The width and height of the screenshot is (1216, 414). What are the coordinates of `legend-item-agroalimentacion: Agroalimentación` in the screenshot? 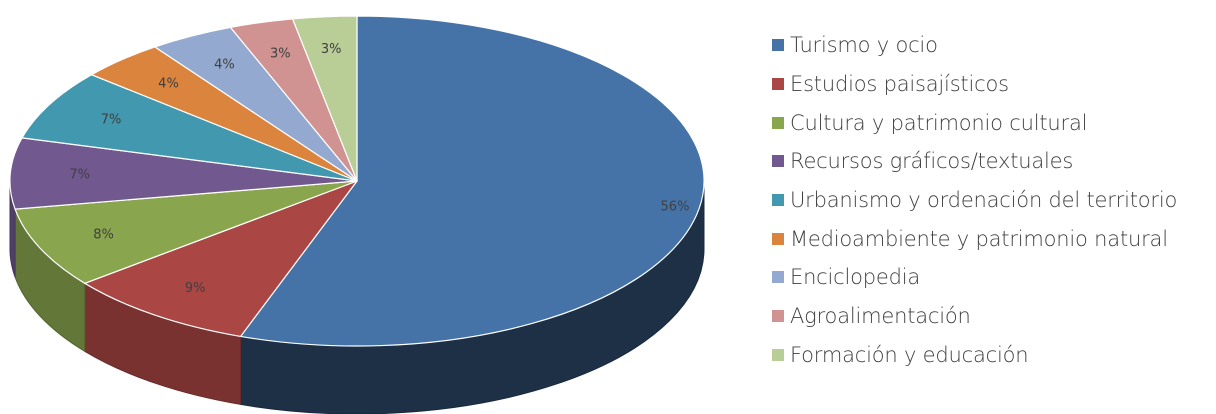 It's located at (974, 316).